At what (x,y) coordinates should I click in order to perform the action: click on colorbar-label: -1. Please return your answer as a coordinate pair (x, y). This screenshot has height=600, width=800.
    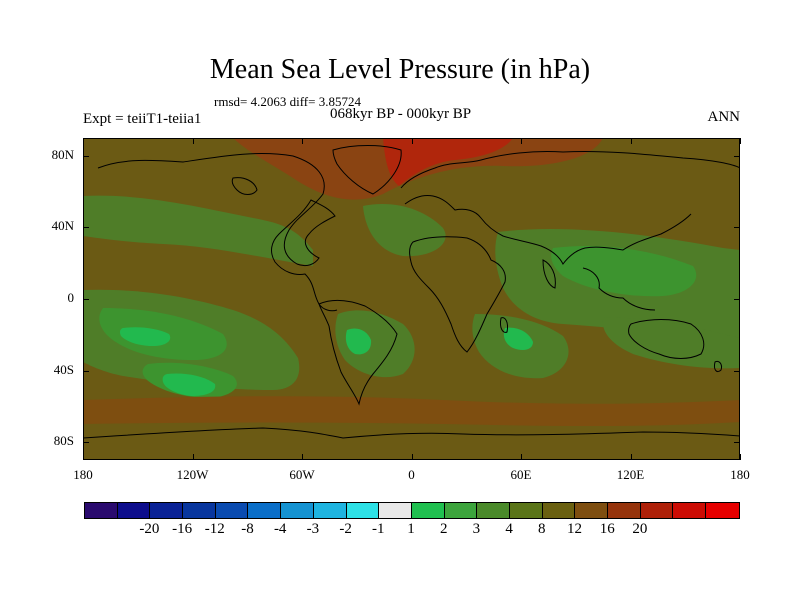
    Looking at the image, I should click on (378, 529).